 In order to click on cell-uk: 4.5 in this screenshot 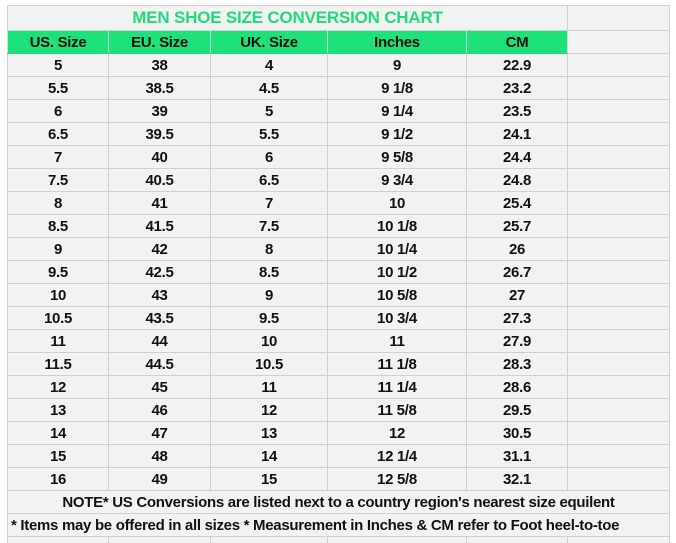, I will do `click(269, 88)`.